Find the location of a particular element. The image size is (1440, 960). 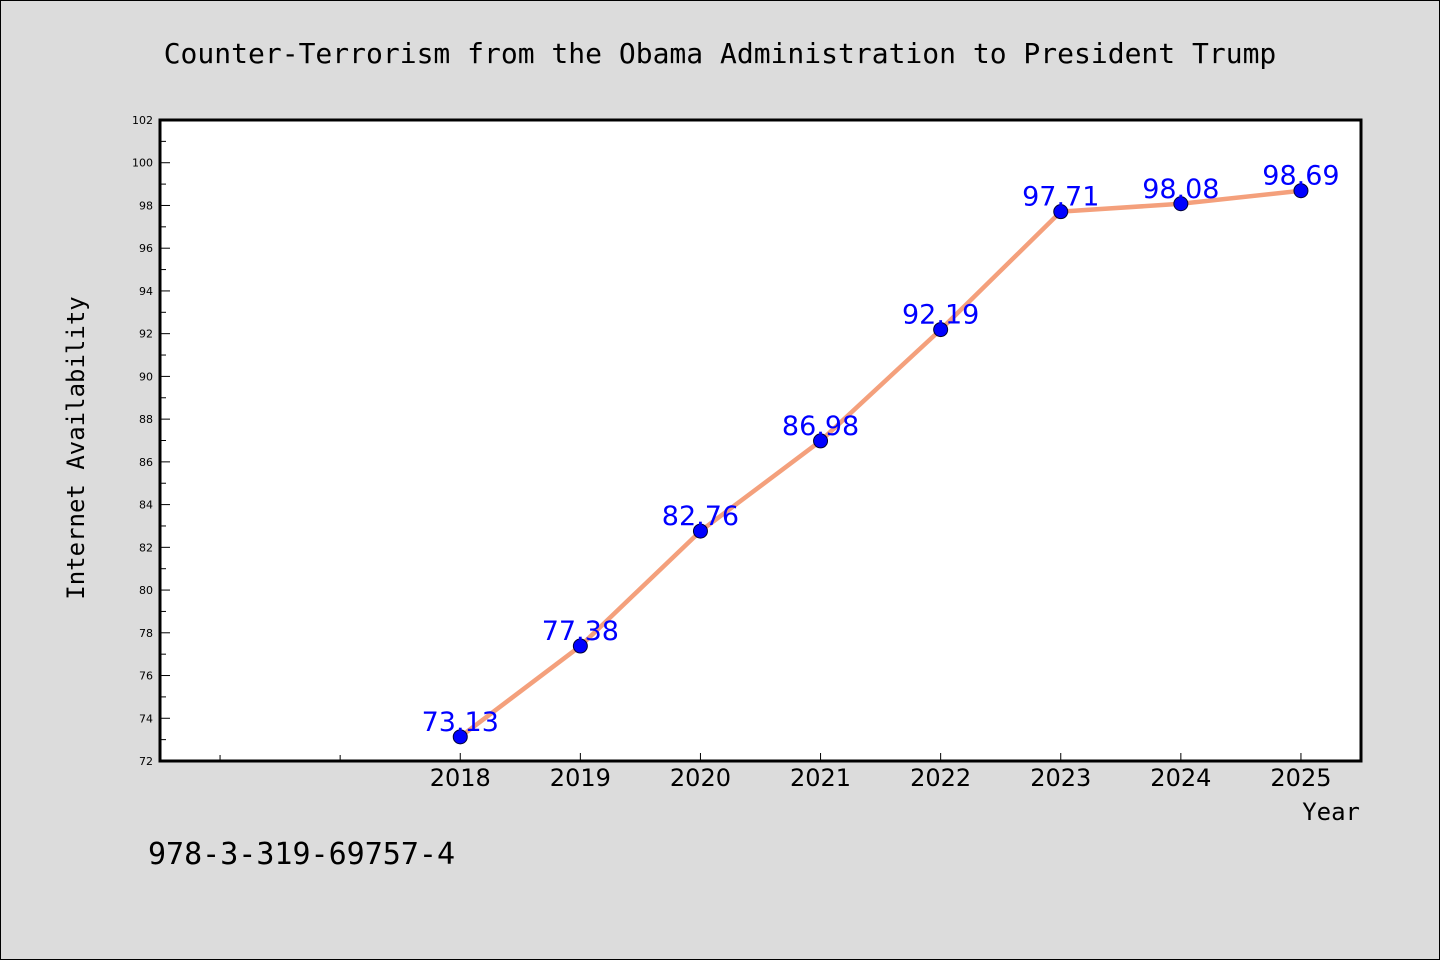

y-tick-label: 82 is located at coordinates (146, 547).